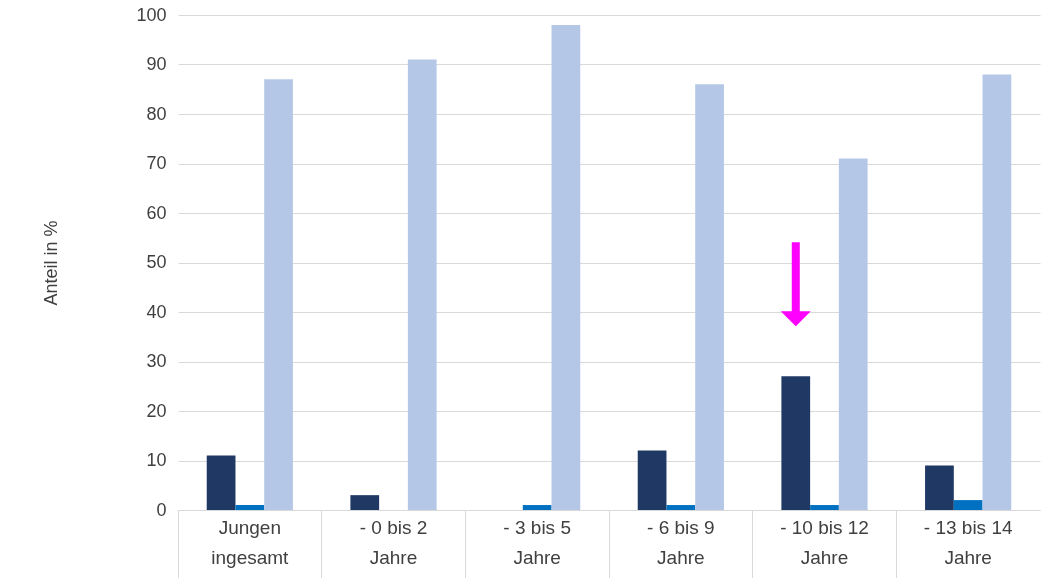  What do you see at coordinates (156, 212) in the screenshot?
I see `y-tick-label: 60` at bounding box center [156, 212].